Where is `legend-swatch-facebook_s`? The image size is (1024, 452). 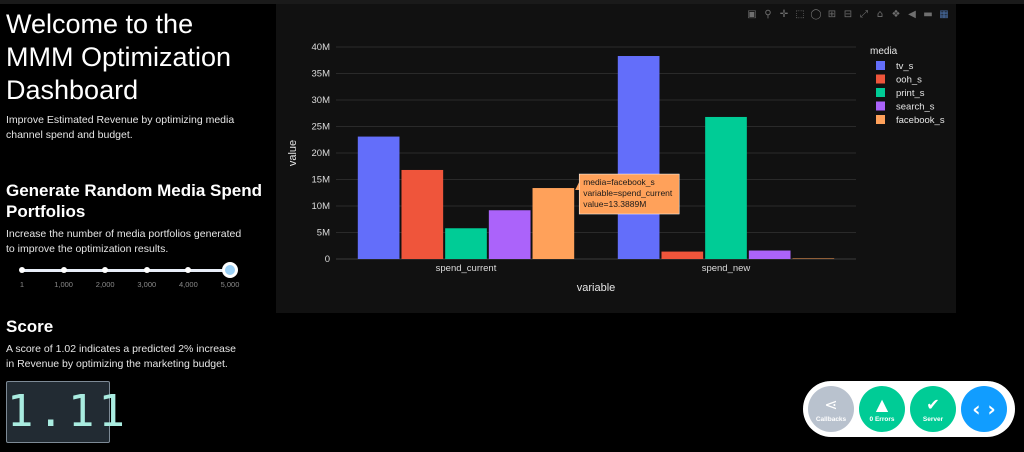 legend-swatch-facebook_s is located at coordinates (880, 119).